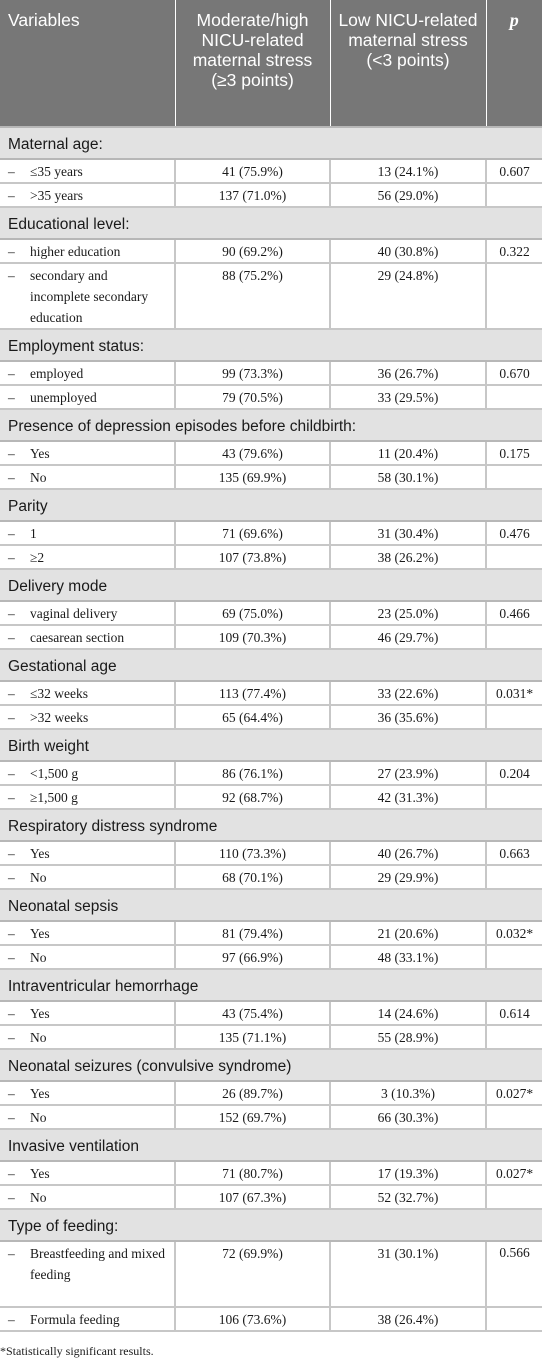 The height and width of the screenshot is (1360, 542). What do you see at coordinates (271, 585) in the screenshot?
I see `section-title: Delivery mode` at bounding box center [271, 585].